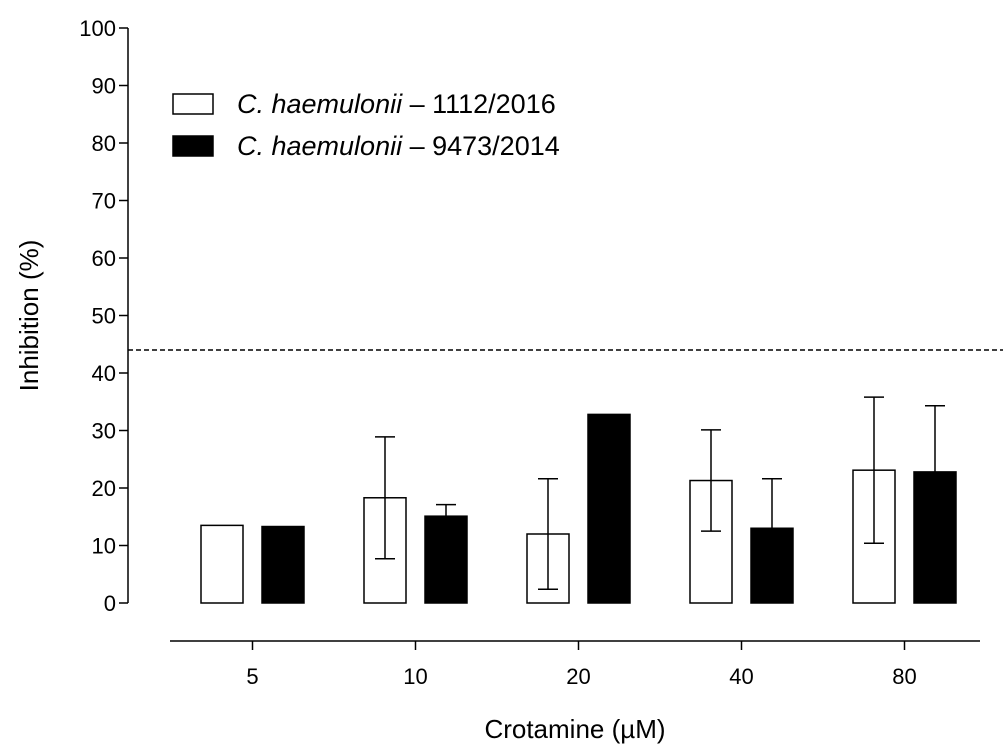  I want to click on legend-label: C. haemulonii – 9473/2014, so click(398, 146).